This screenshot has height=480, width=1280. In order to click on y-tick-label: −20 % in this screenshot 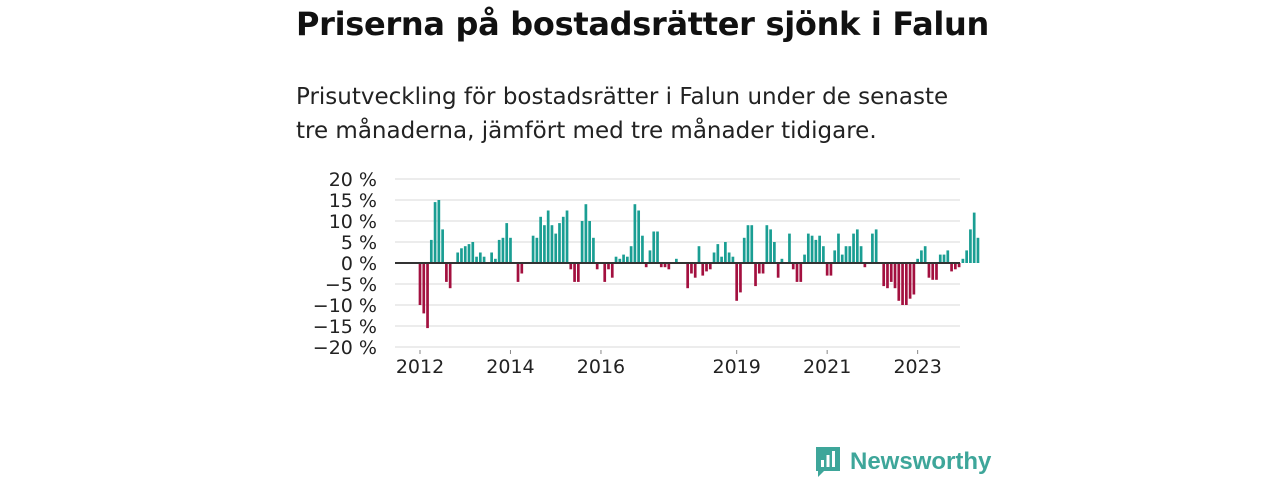, I will do `click(345, 348)`.